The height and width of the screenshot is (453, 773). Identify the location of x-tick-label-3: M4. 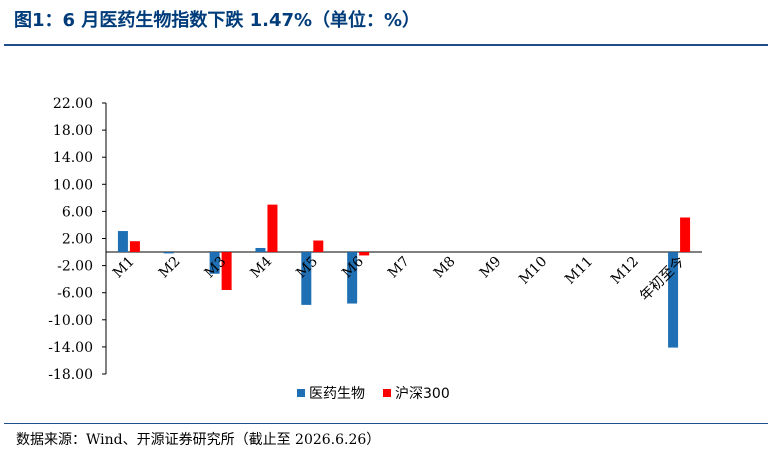
(262, 268).